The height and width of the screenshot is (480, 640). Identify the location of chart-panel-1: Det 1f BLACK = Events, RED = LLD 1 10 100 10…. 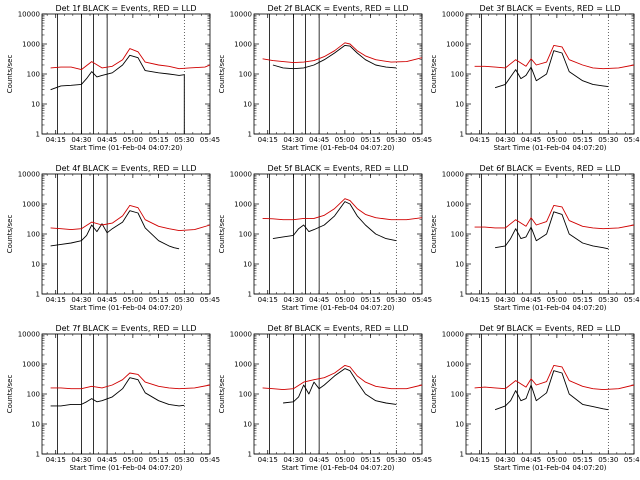
(113, 78).